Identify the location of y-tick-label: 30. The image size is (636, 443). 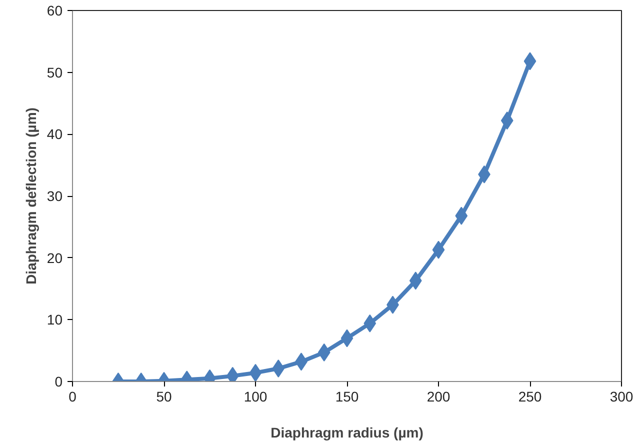
(54, 196).